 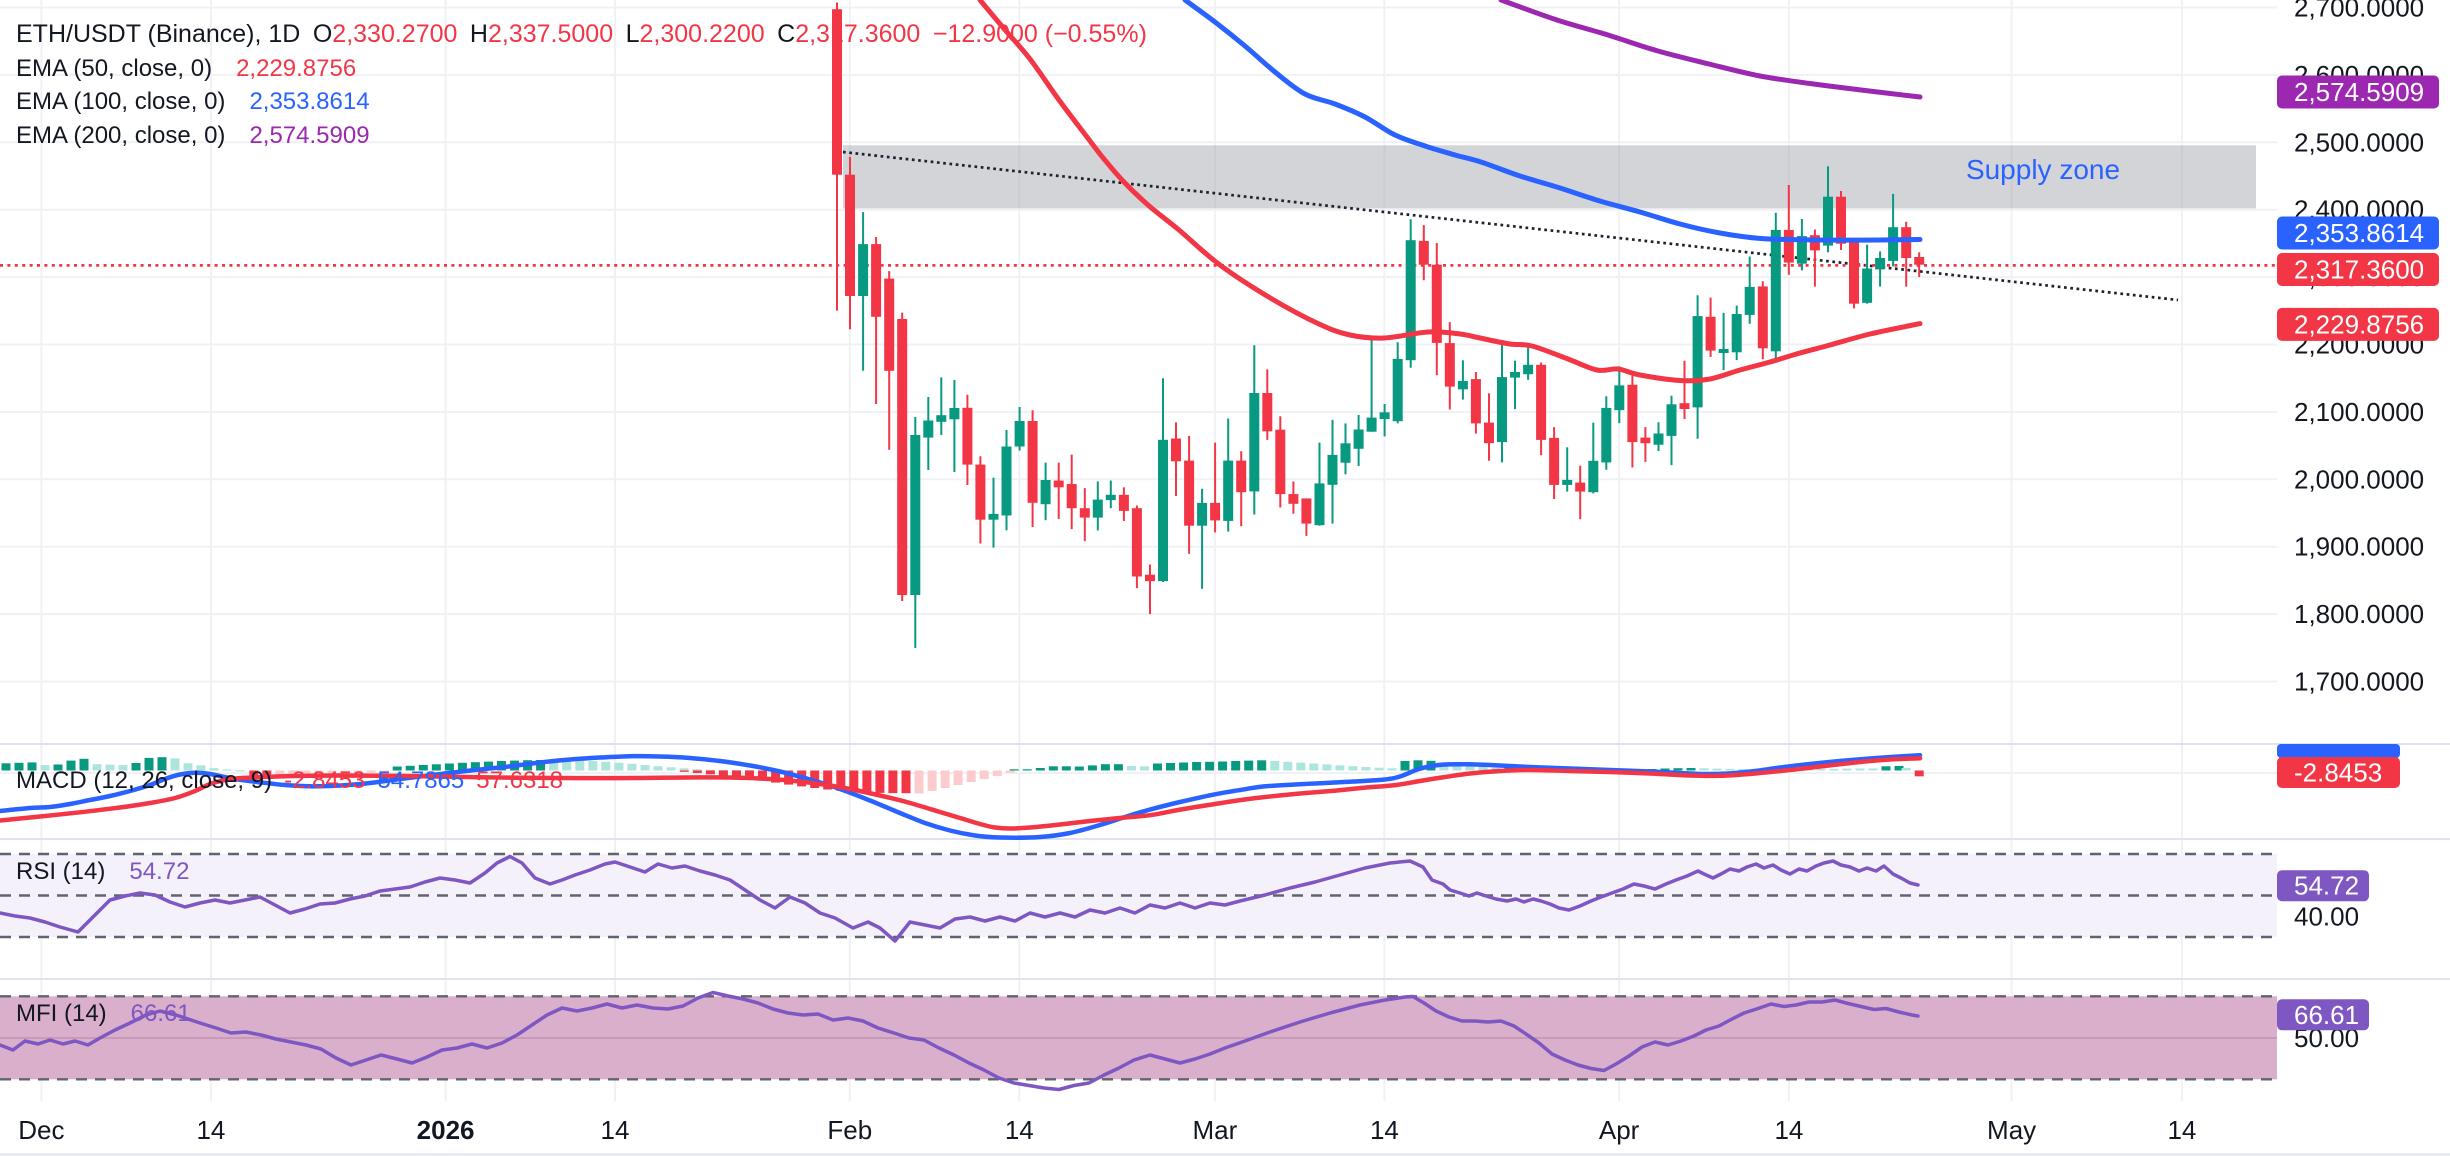 I want to click on svg-text: MFI (14) 66.61, so click(x=103, y=1013).